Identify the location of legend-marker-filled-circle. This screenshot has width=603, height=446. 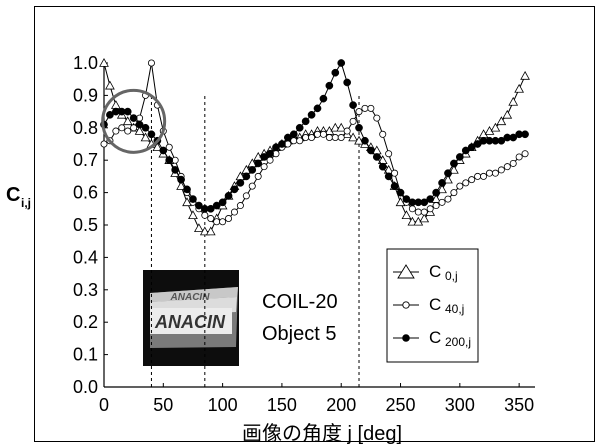
(406, 338).